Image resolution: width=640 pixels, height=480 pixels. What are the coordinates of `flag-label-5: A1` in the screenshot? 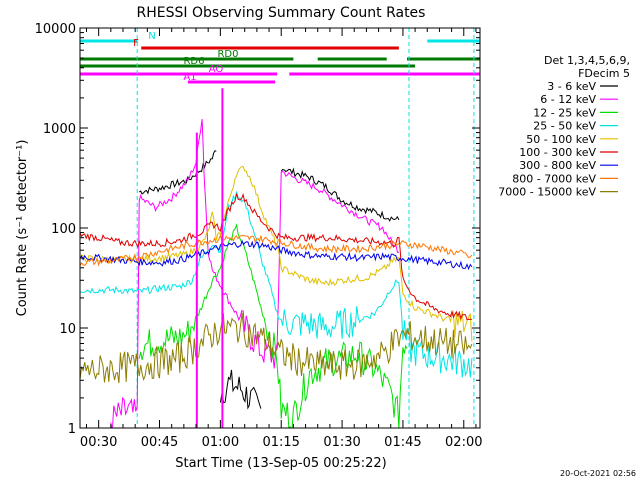 It's located at (189, 77).